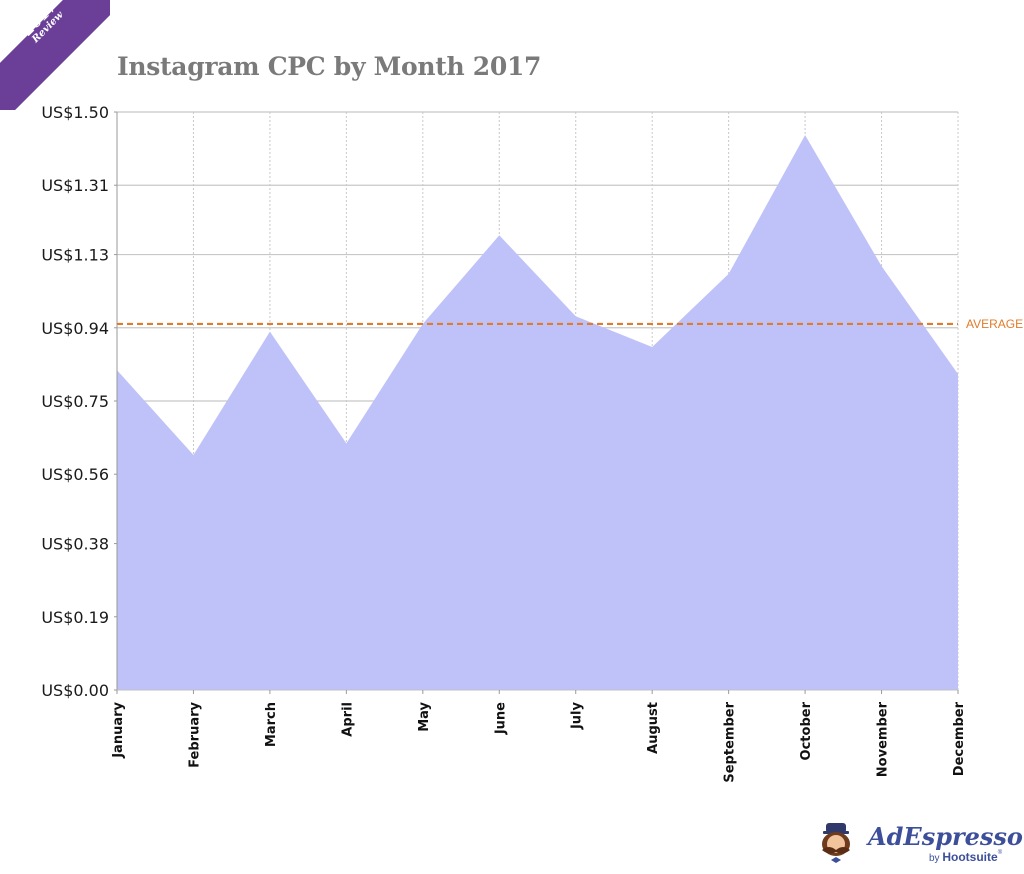  What do you see at coordinates (730, 741) in the screenshot?
I see `x-tick-label: September` at bounding box center [730, 741].